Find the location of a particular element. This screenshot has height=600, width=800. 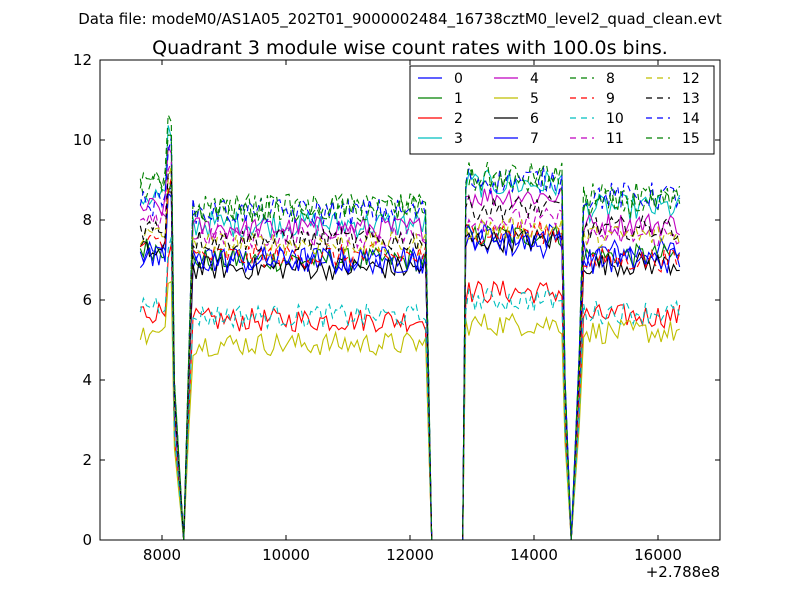

x-tick-label: 14000 is located at coordinates (534, 555).